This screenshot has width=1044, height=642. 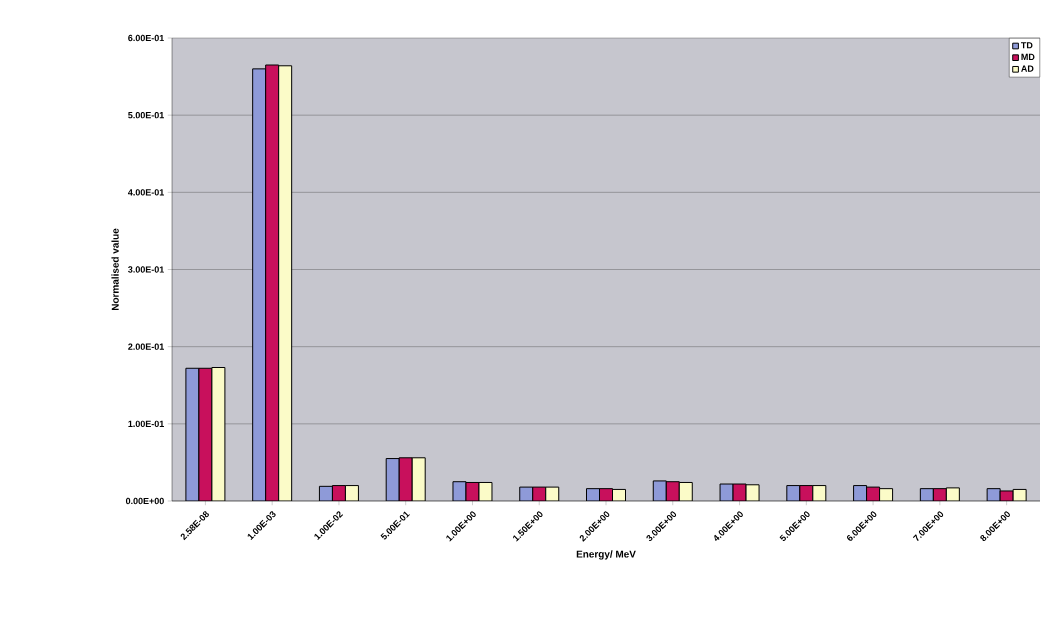 I want to click on legend-label: MD, so click(x=1028, y=56).